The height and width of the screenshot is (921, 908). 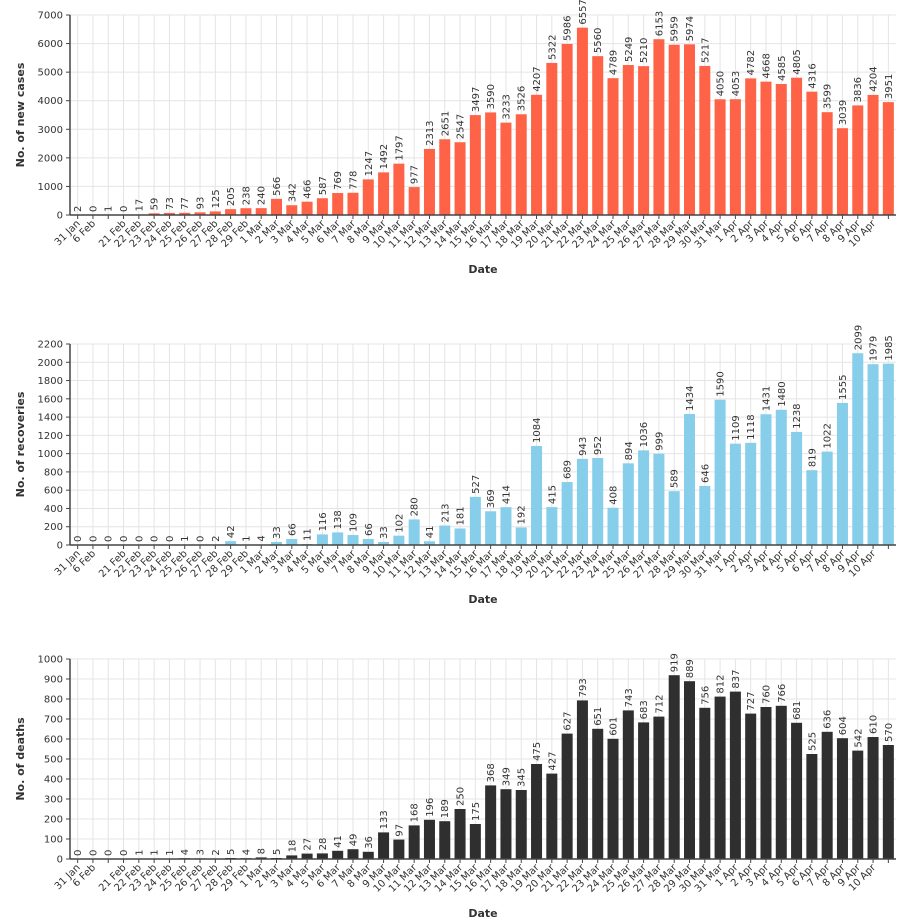 I want to click on bar-value-label: 1492, so click(x=384, y=156).